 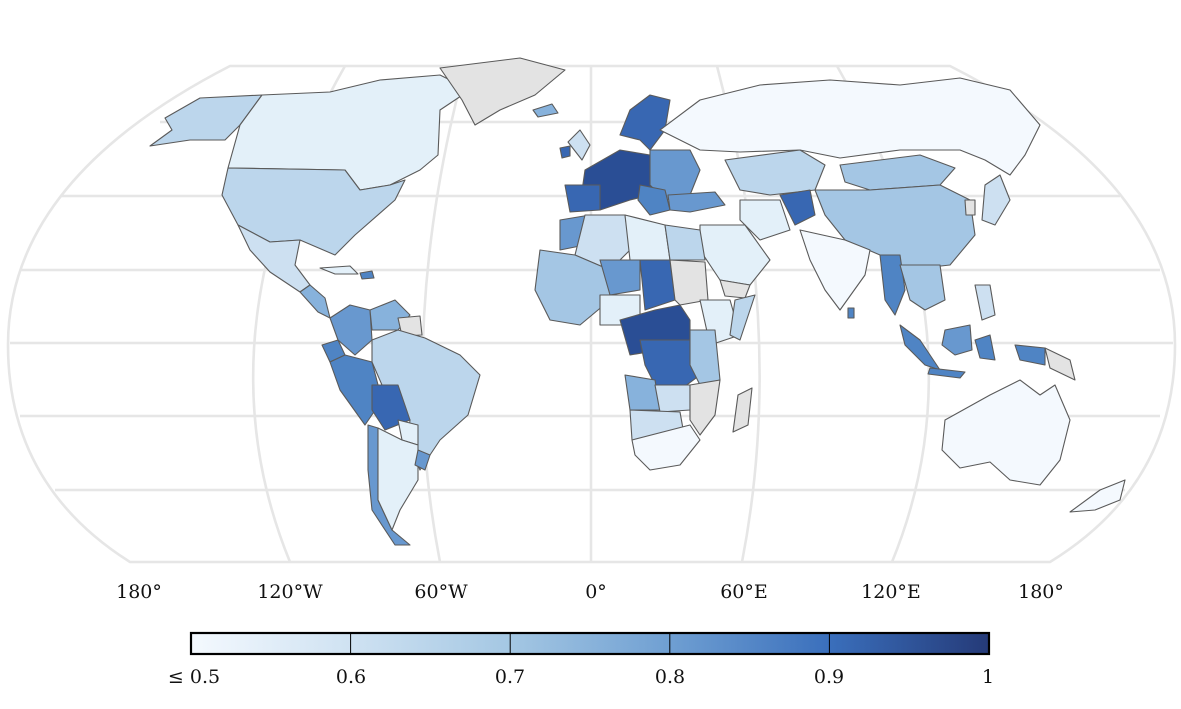 I want to click on region-png, so click(x=1060, y=364).